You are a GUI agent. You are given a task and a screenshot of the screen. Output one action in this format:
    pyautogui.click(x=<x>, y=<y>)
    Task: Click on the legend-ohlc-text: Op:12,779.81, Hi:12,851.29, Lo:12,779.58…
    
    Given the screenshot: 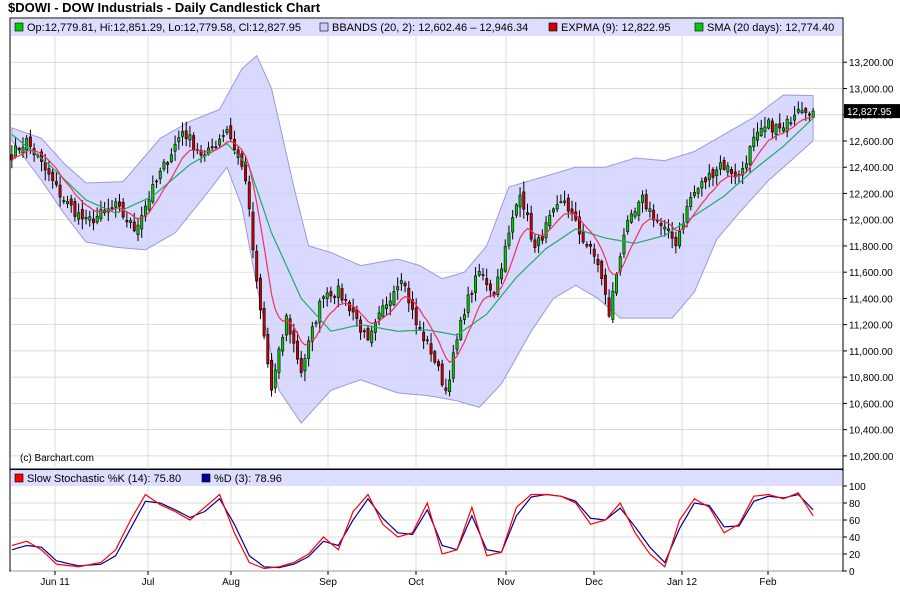 What is the action you would take?
    pyautogui.click(x=164, y=28)
    